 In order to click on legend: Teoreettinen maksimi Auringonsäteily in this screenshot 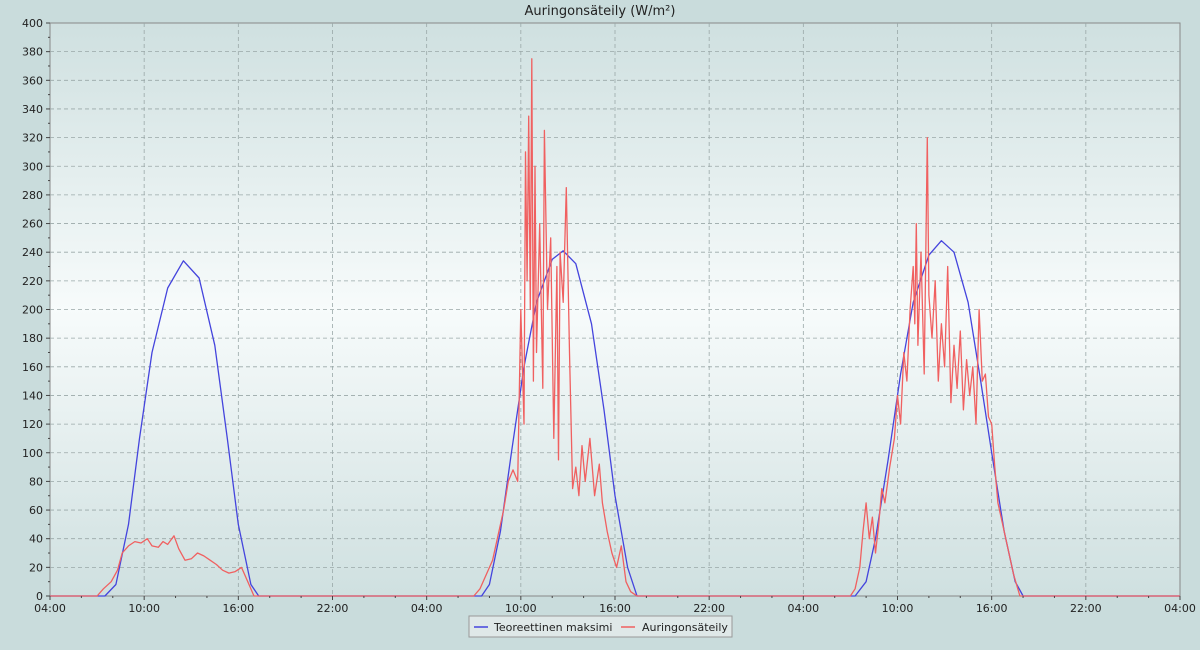, I will do `click(600, 626)`.